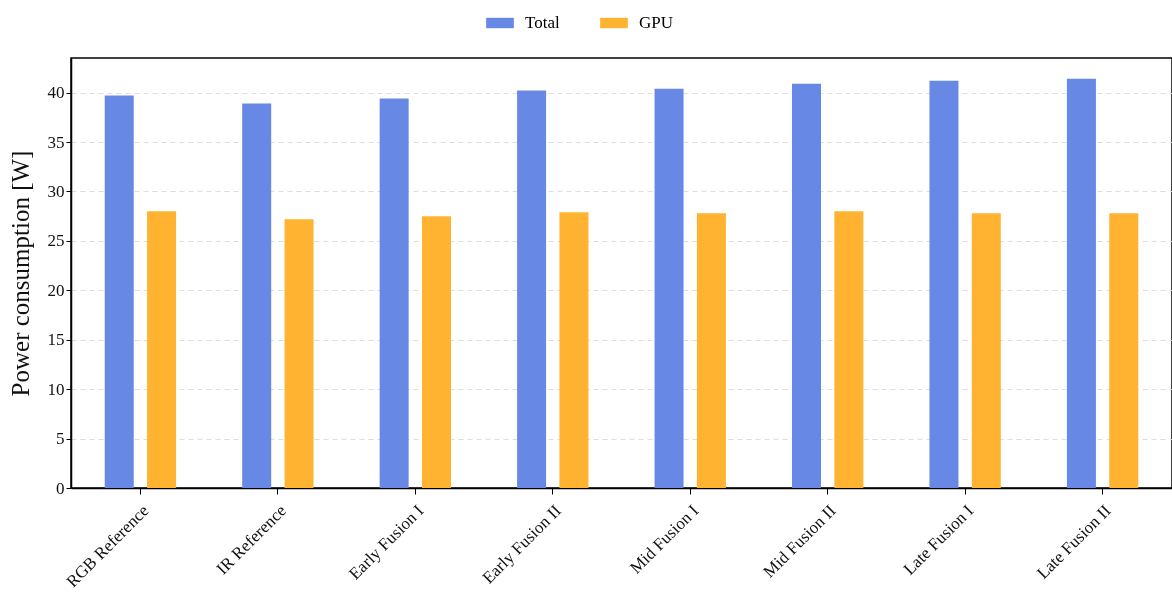 The height and width of the screenshot is (594, 1172). Describe the element at coordinates (56, 93) in the screenshot. I see `y-tick-label: 40` at that location.